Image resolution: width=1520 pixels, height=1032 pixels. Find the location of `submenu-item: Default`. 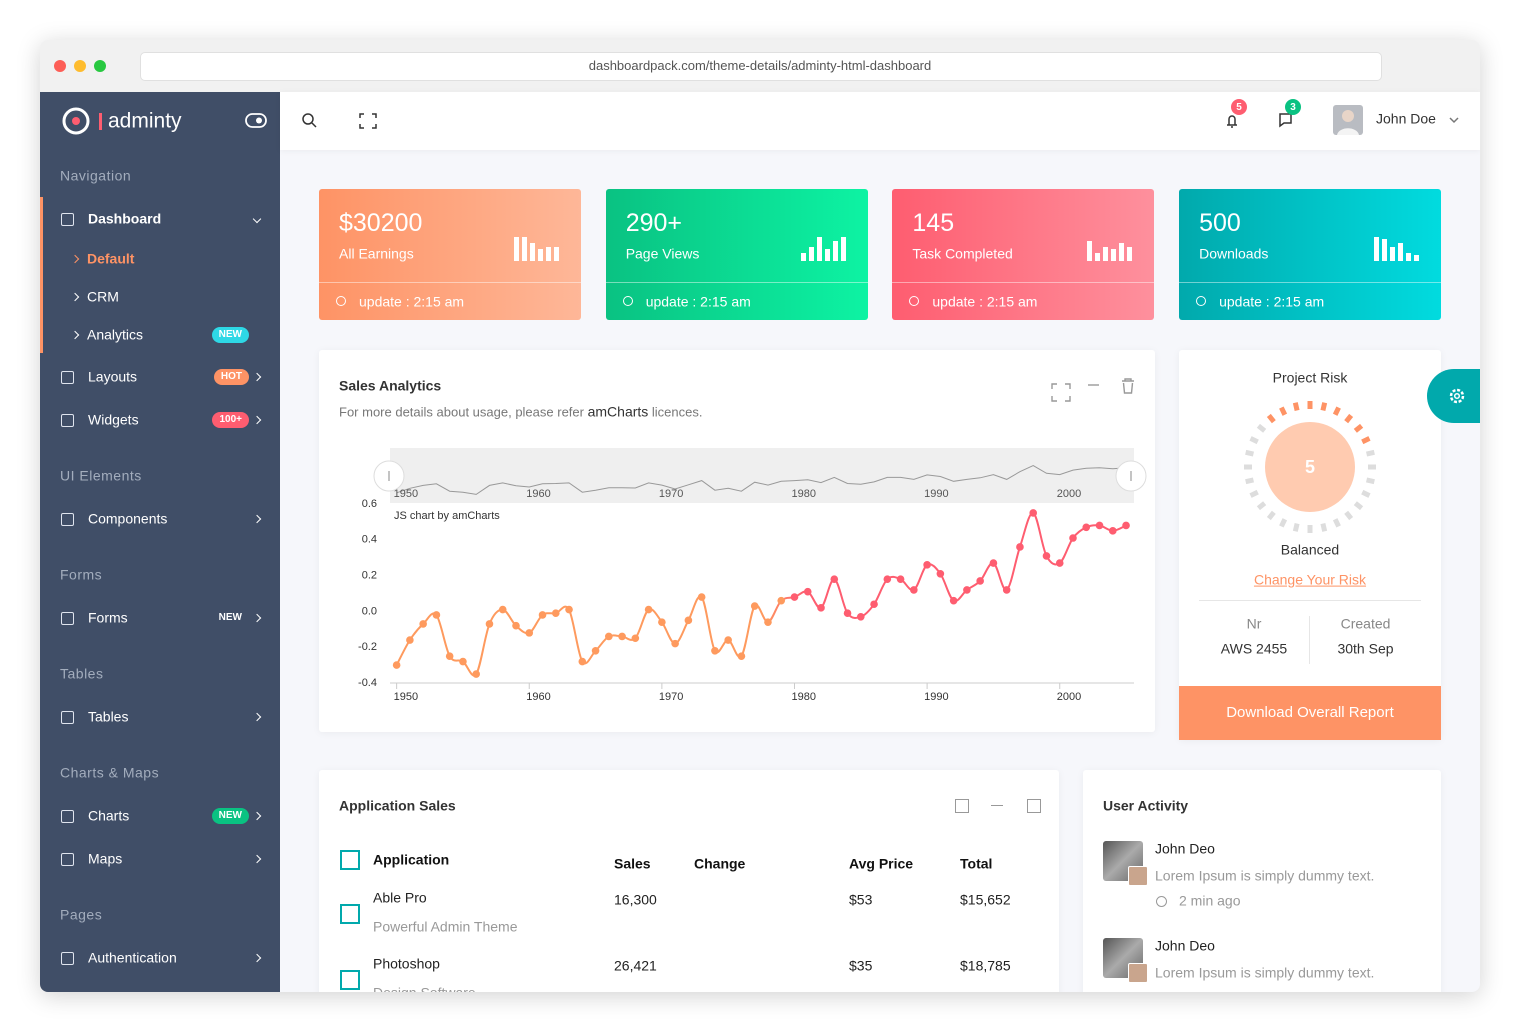

submenu-item: Default is located at coordinates (111, 258).